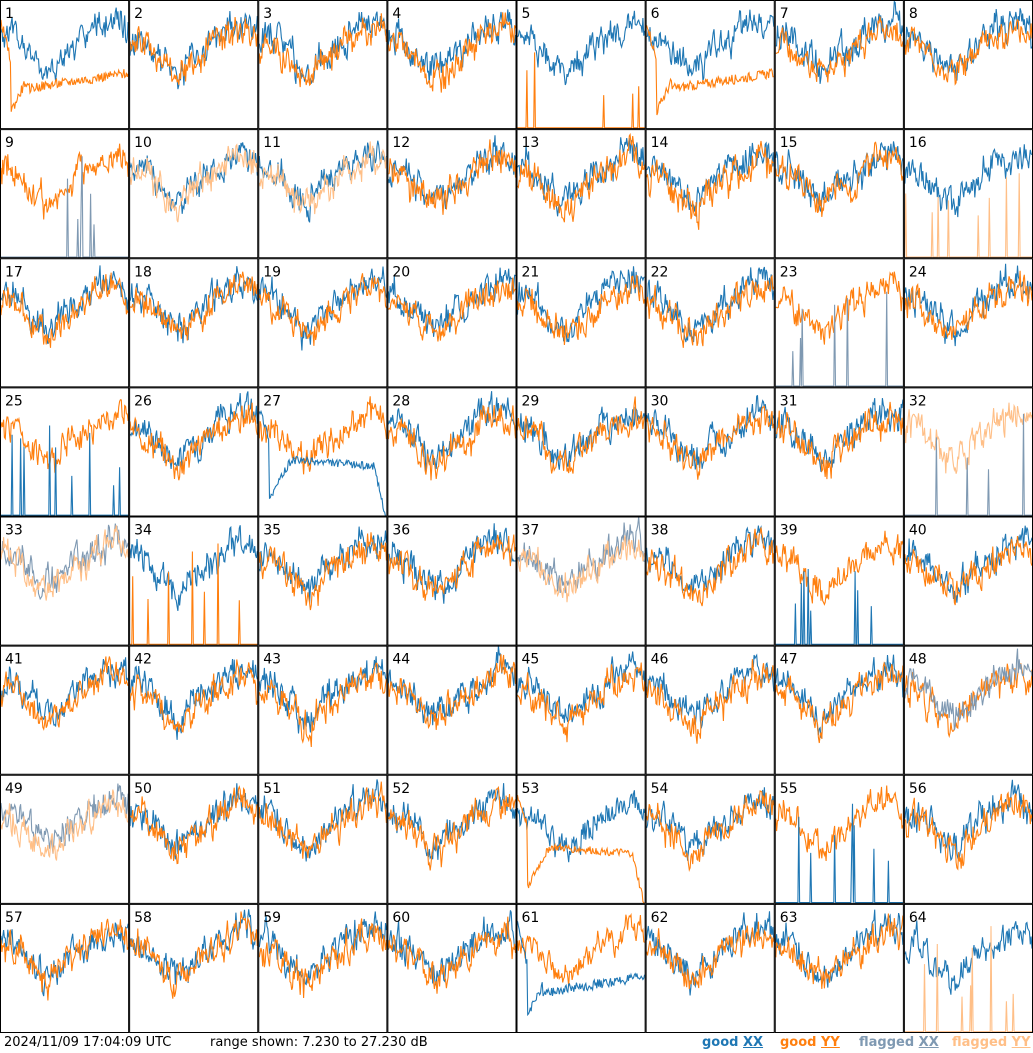 The height and width of the screenshot is (1053, 1033). I want to click on panel-64-series-good-xx, so click(968, 957).